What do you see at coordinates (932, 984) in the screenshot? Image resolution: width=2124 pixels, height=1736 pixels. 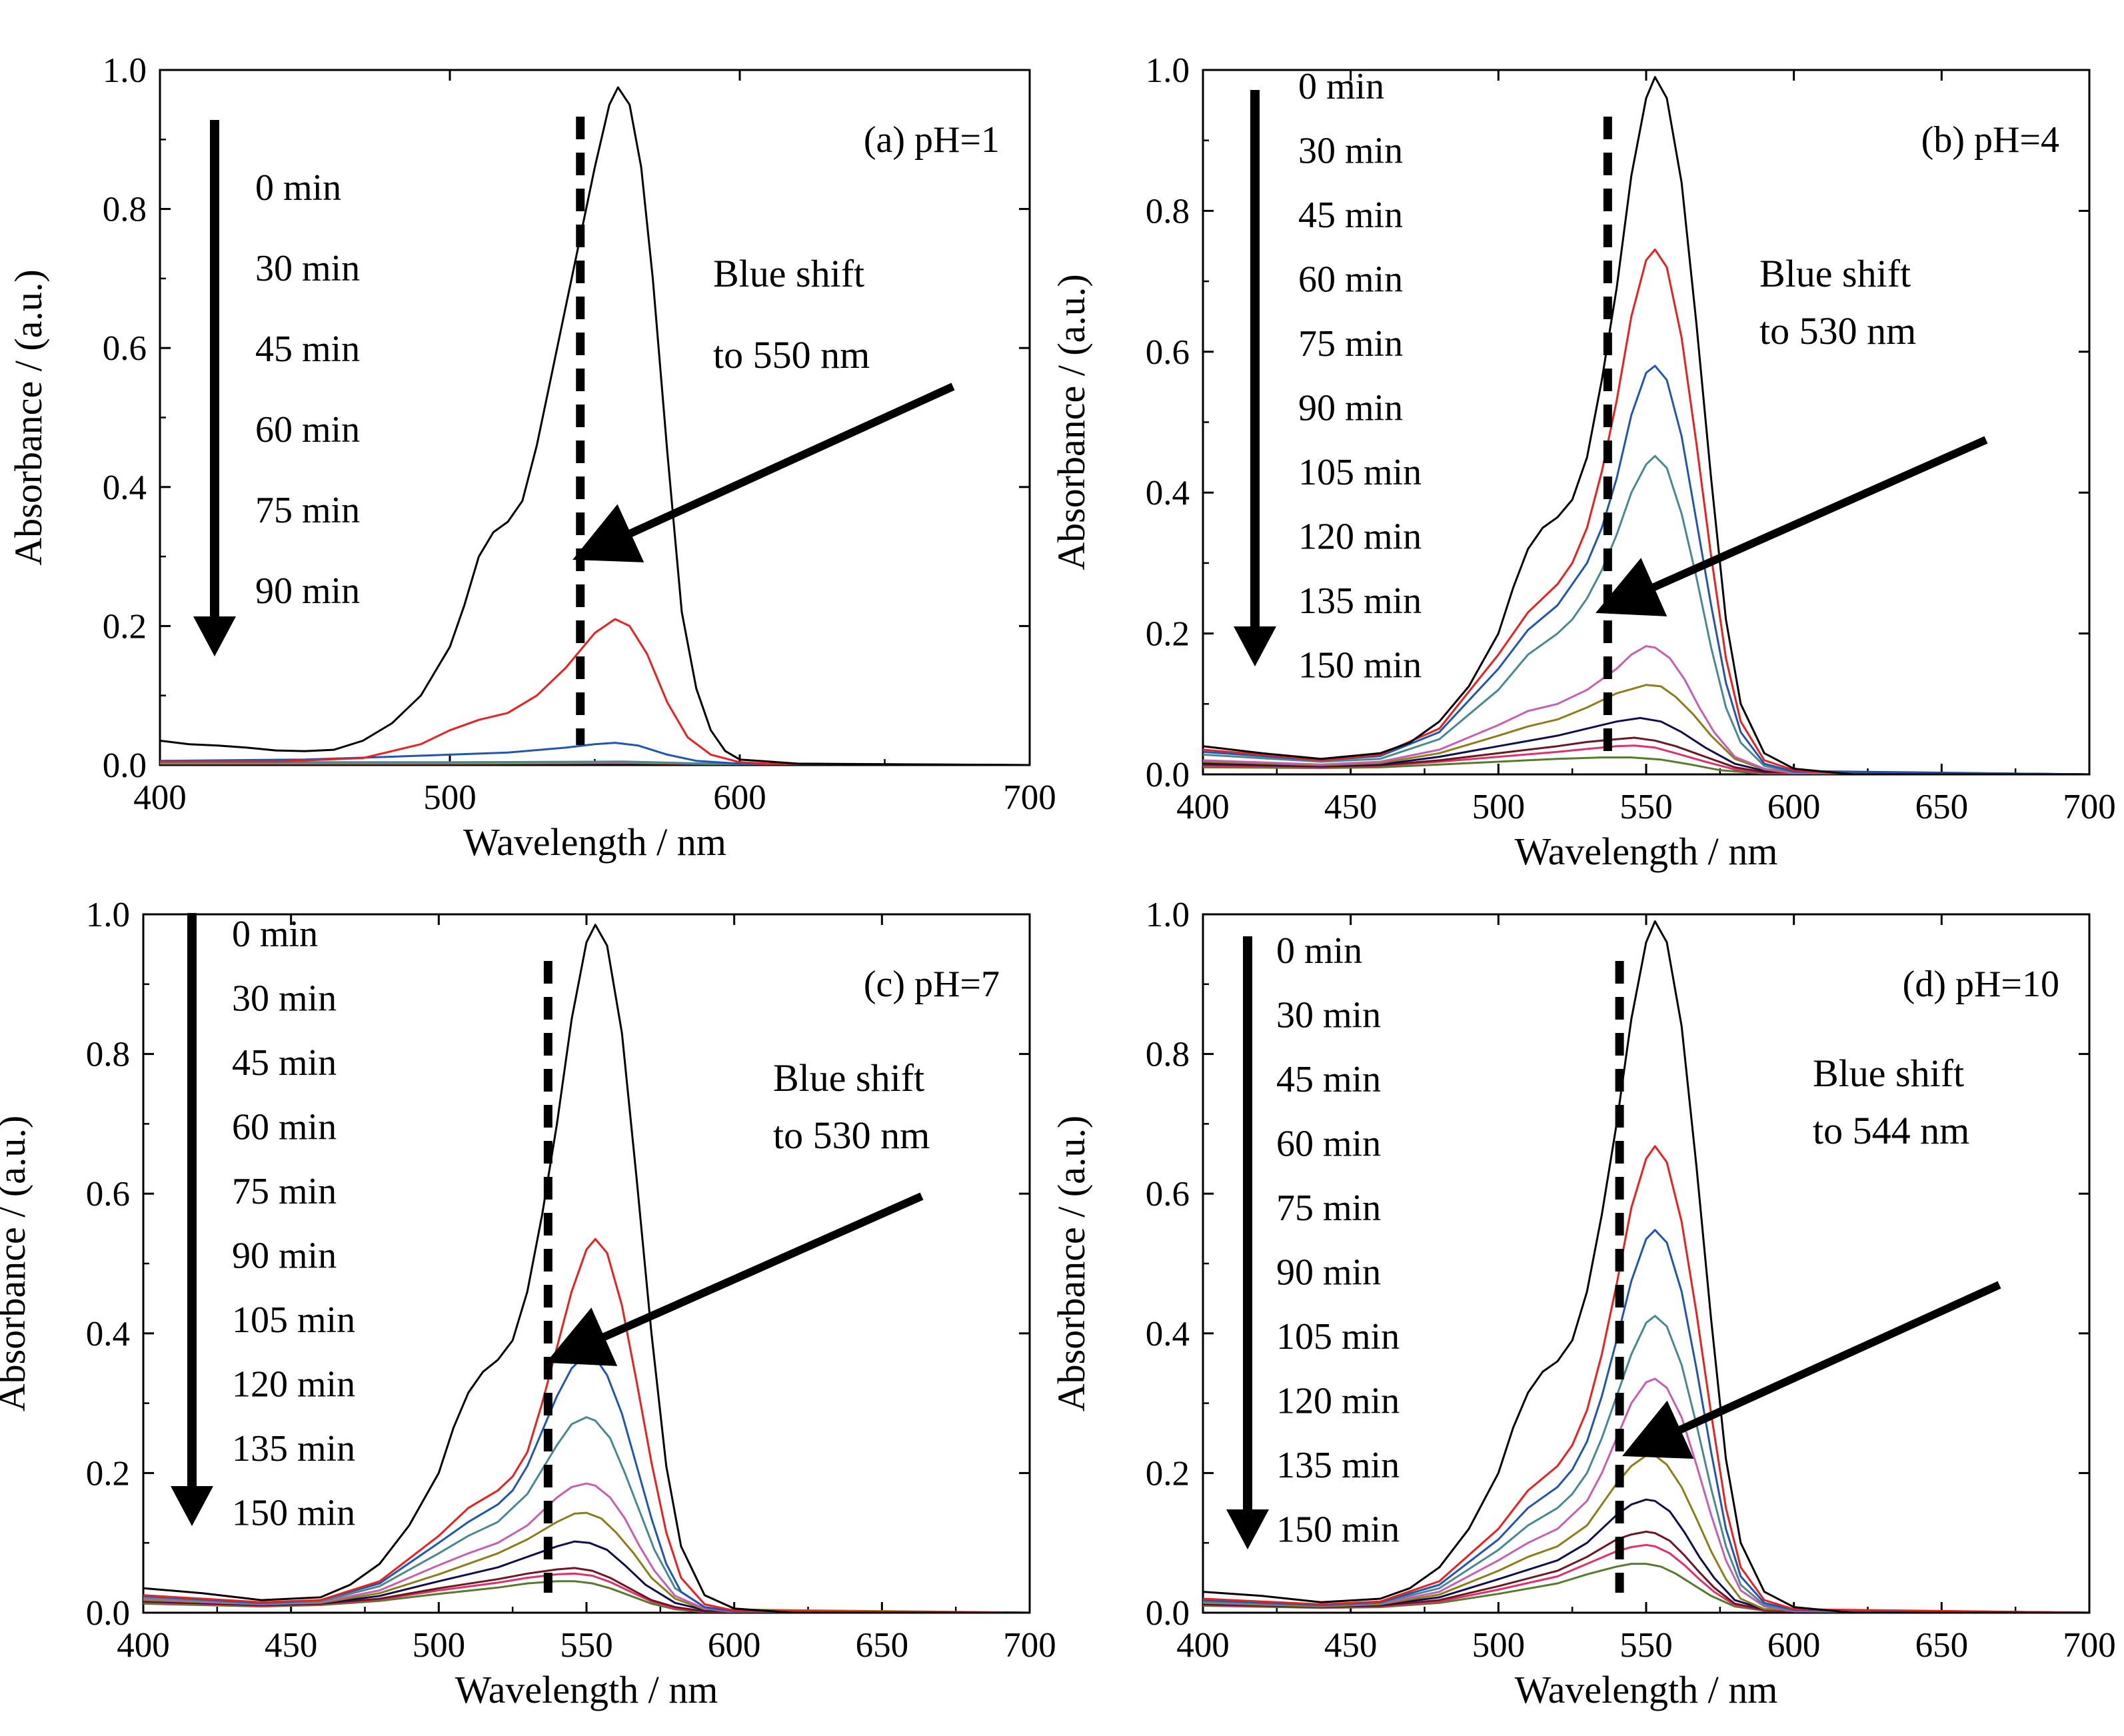 I see `panel-label: (c) pH=7` at bounding box center [932, 984].